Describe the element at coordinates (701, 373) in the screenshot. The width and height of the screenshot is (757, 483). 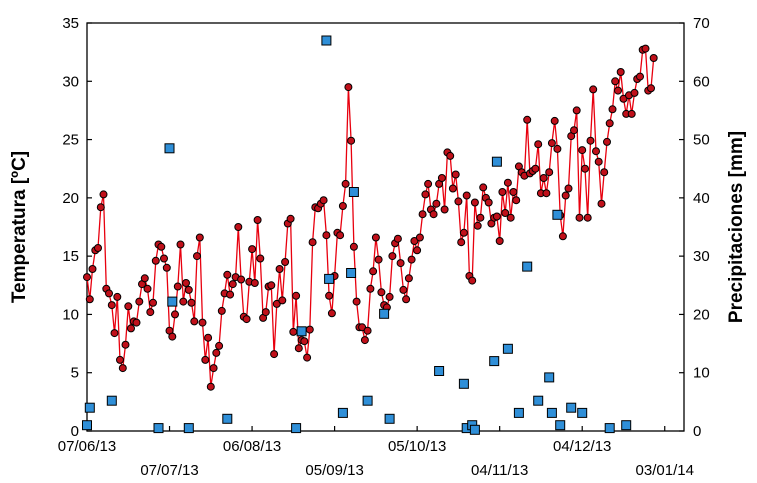
I see `y2-tick-label: 10` at that location.